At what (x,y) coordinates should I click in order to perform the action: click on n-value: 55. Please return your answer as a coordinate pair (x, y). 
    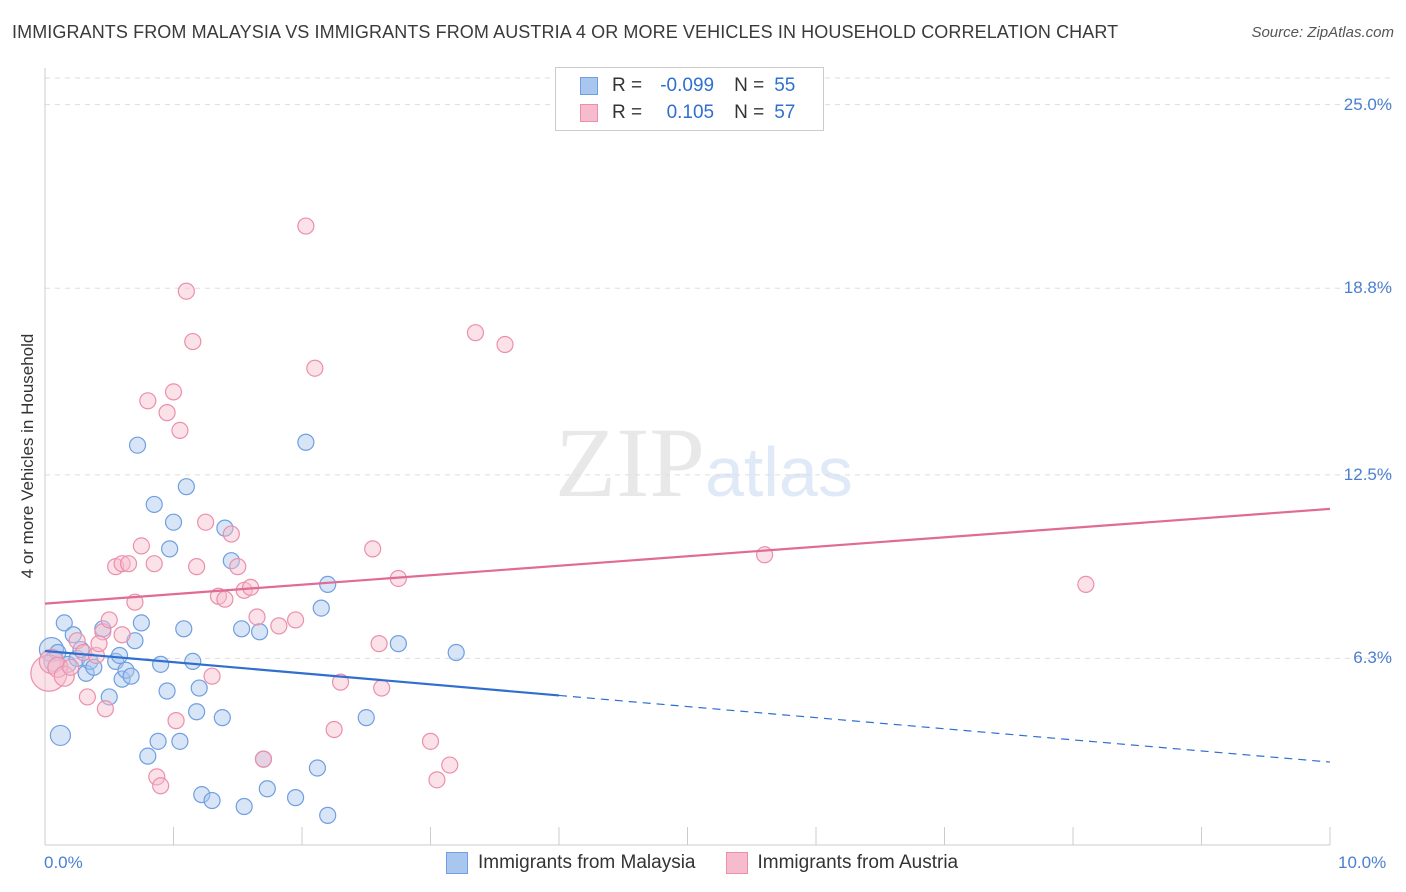
    Looking at the image, I should click on (785, 85).